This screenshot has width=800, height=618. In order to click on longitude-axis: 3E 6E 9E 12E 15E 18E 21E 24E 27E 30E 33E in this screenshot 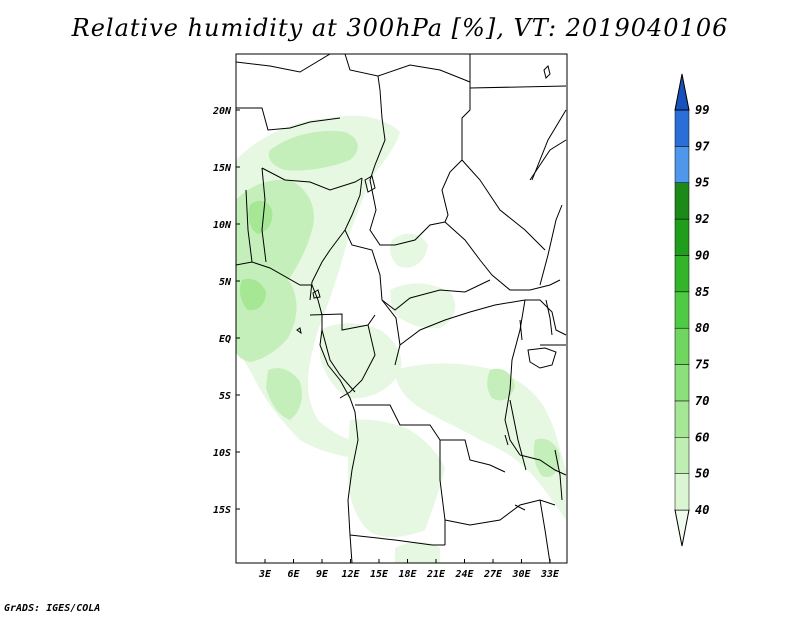, I will do `click(409, 569)`.